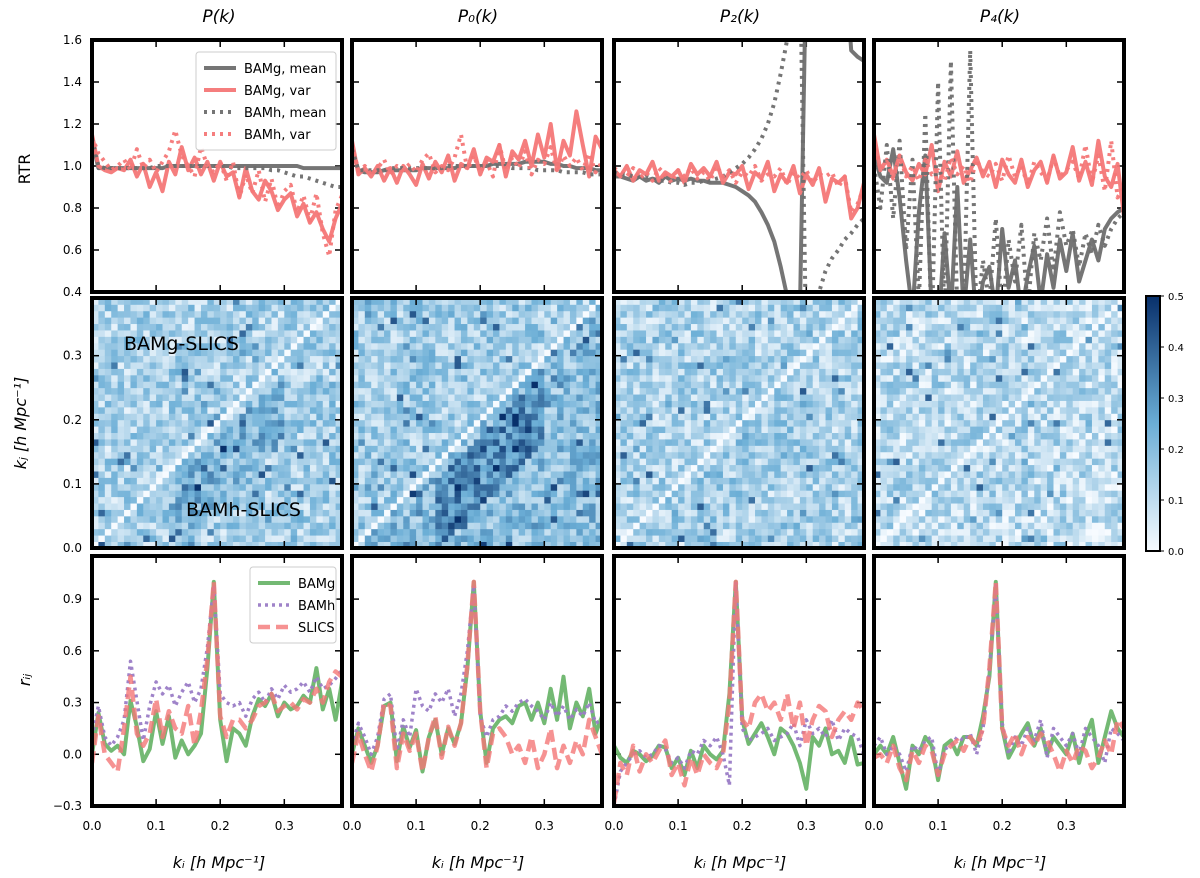 Image resolution: width=1200 pixels, height=878 pixels. I want to click on rtr-series-bamh-mean, so click(477, 162).